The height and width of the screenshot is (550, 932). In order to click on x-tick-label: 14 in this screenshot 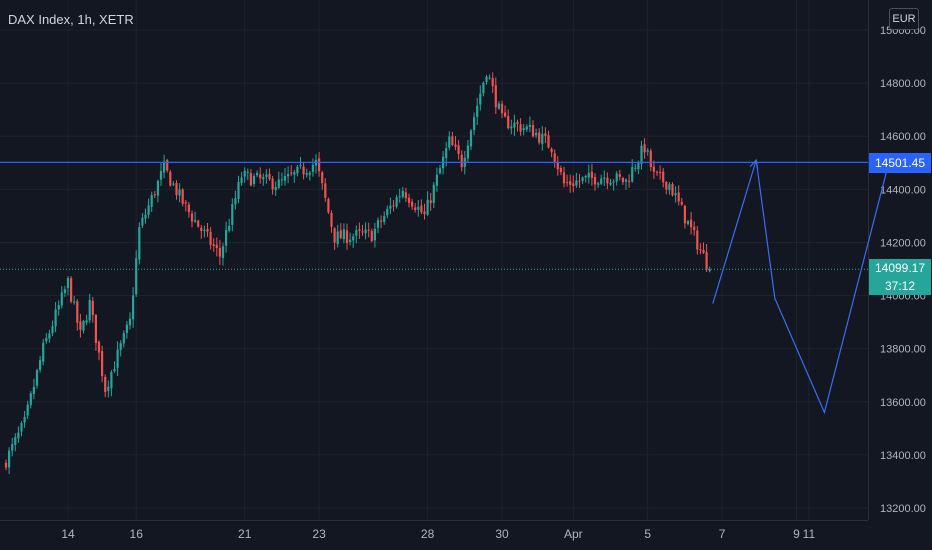, I will do `click(68, 534)`.